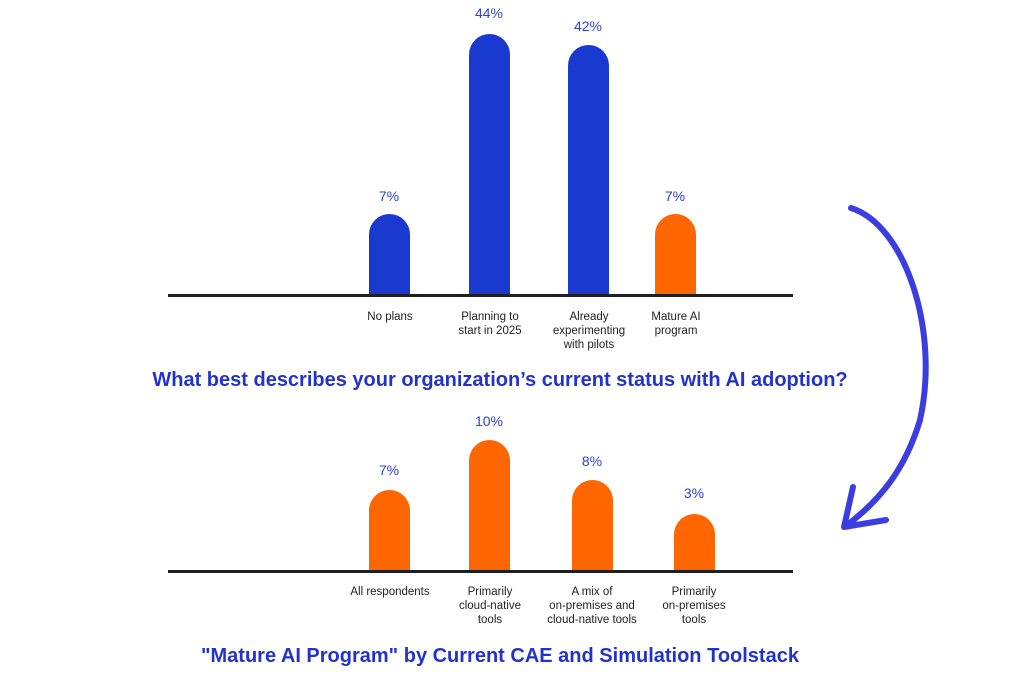  Describe the element at coordinates (490, 331) in the screenshot. I see `label-line: start in 2025` at that location.